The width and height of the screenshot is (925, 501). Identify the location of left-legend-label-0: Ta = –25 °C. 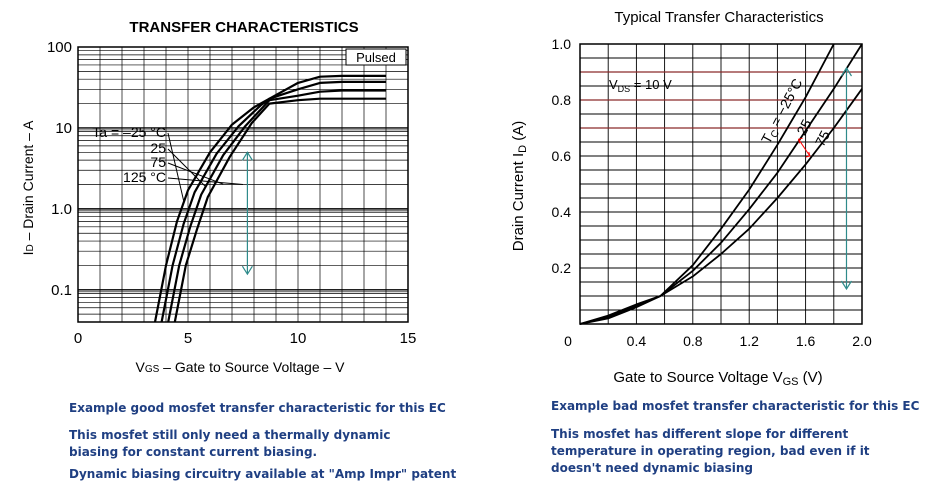
(129, 132).